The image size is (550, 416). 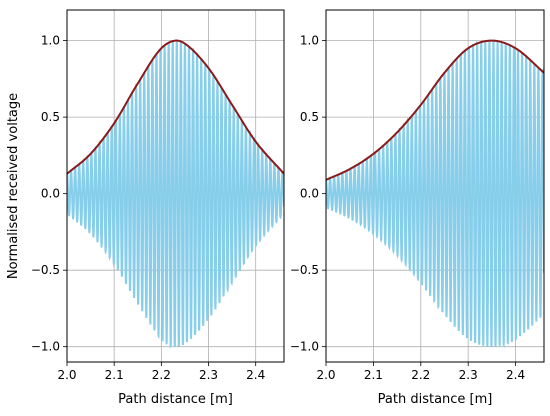 I want to click on right-y-tick-label: −0.5, so click(x=304, y=270).